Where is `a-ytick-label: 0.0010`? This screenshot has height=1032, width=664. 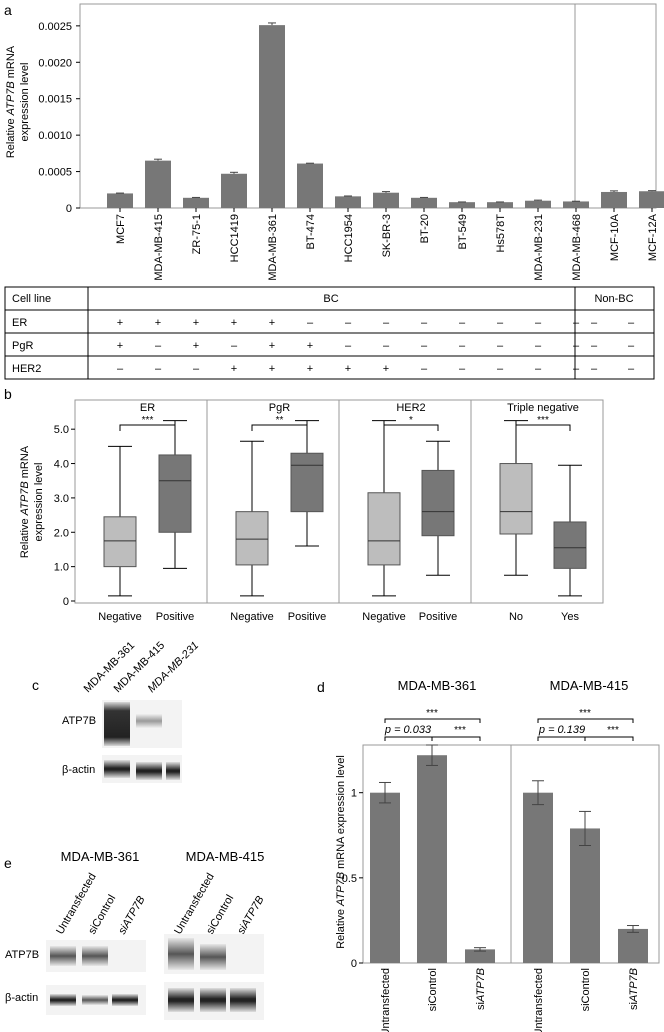
a-ytick-label: 0.0010 is located at coordinates (55, 136).